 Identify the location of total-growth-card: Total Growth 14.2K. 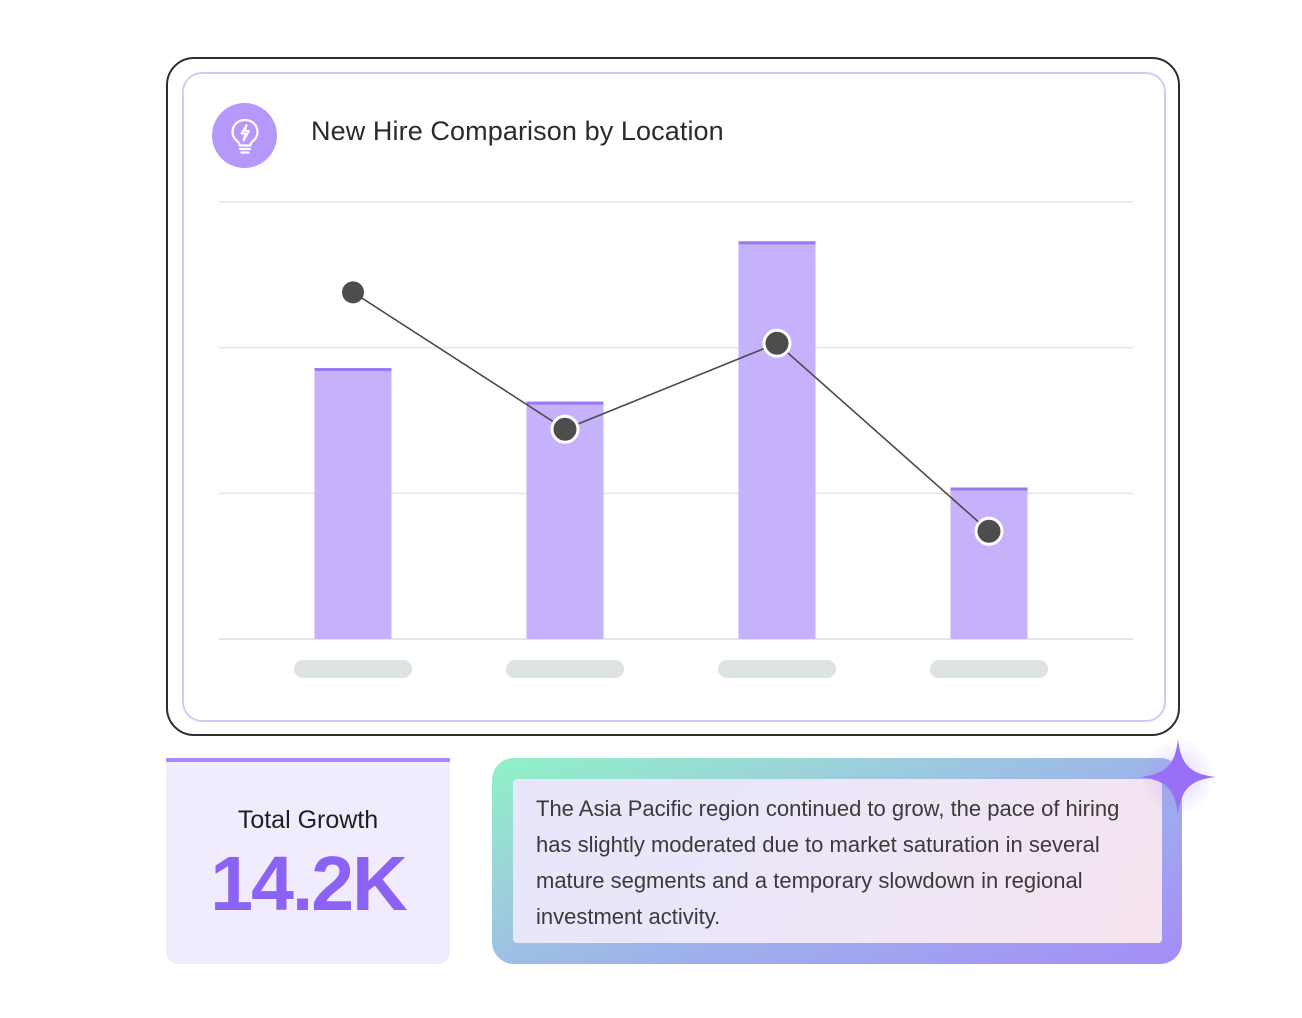
(308, 861).